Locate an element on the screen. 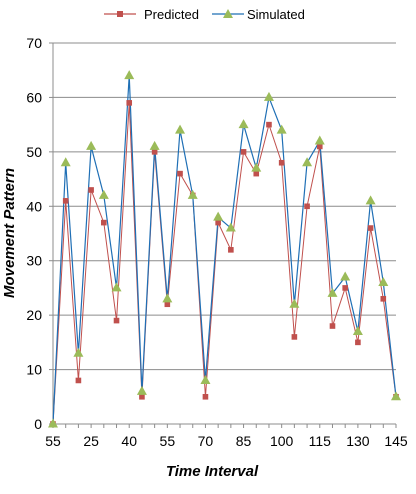 This screenshot has height=494, width=416. y-tick-label: 50 is located at coordinates (34, 152).